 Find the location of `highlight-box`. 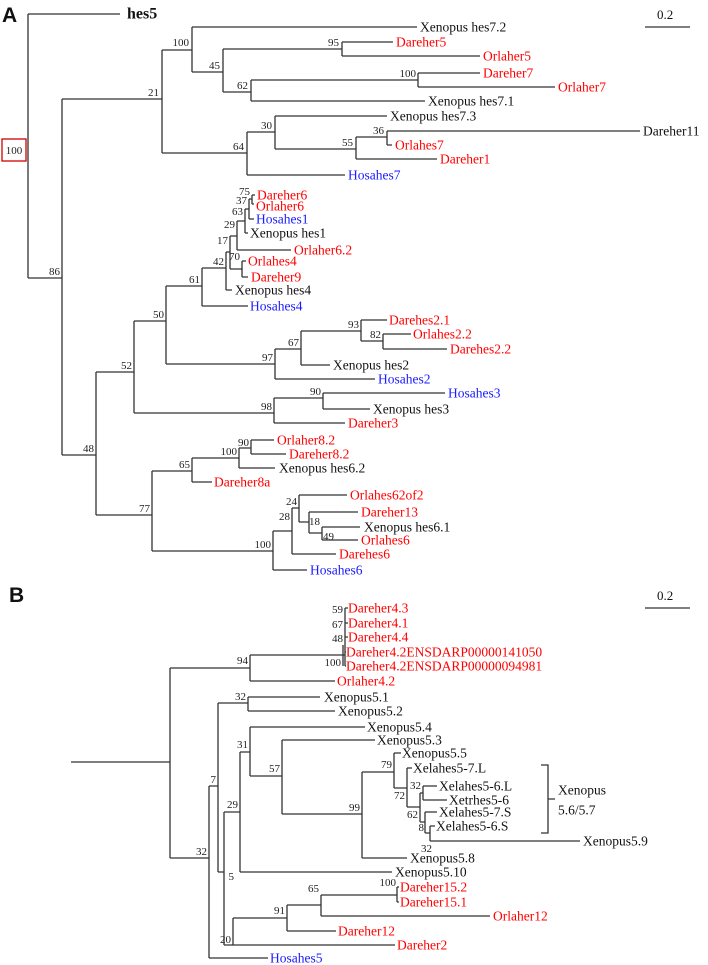

highlight-box is located at coordinates (14, 150).